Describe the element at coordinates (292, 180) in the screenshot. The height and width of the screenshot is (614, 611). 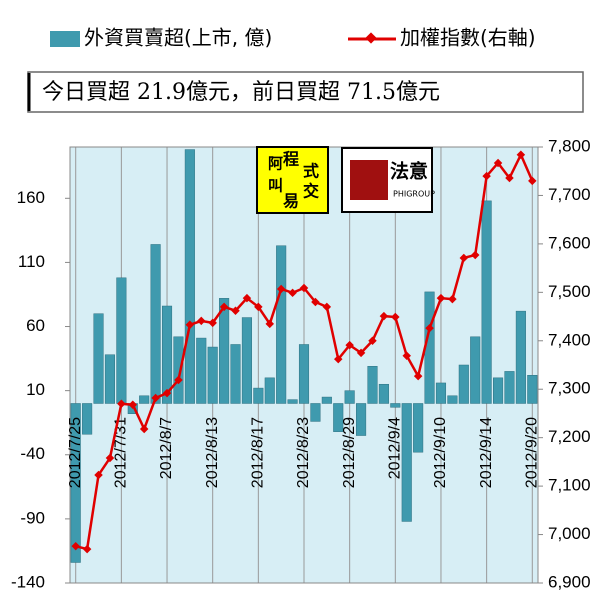
I see `logo-1: 阿 叫 程 式 易 交` at that location.